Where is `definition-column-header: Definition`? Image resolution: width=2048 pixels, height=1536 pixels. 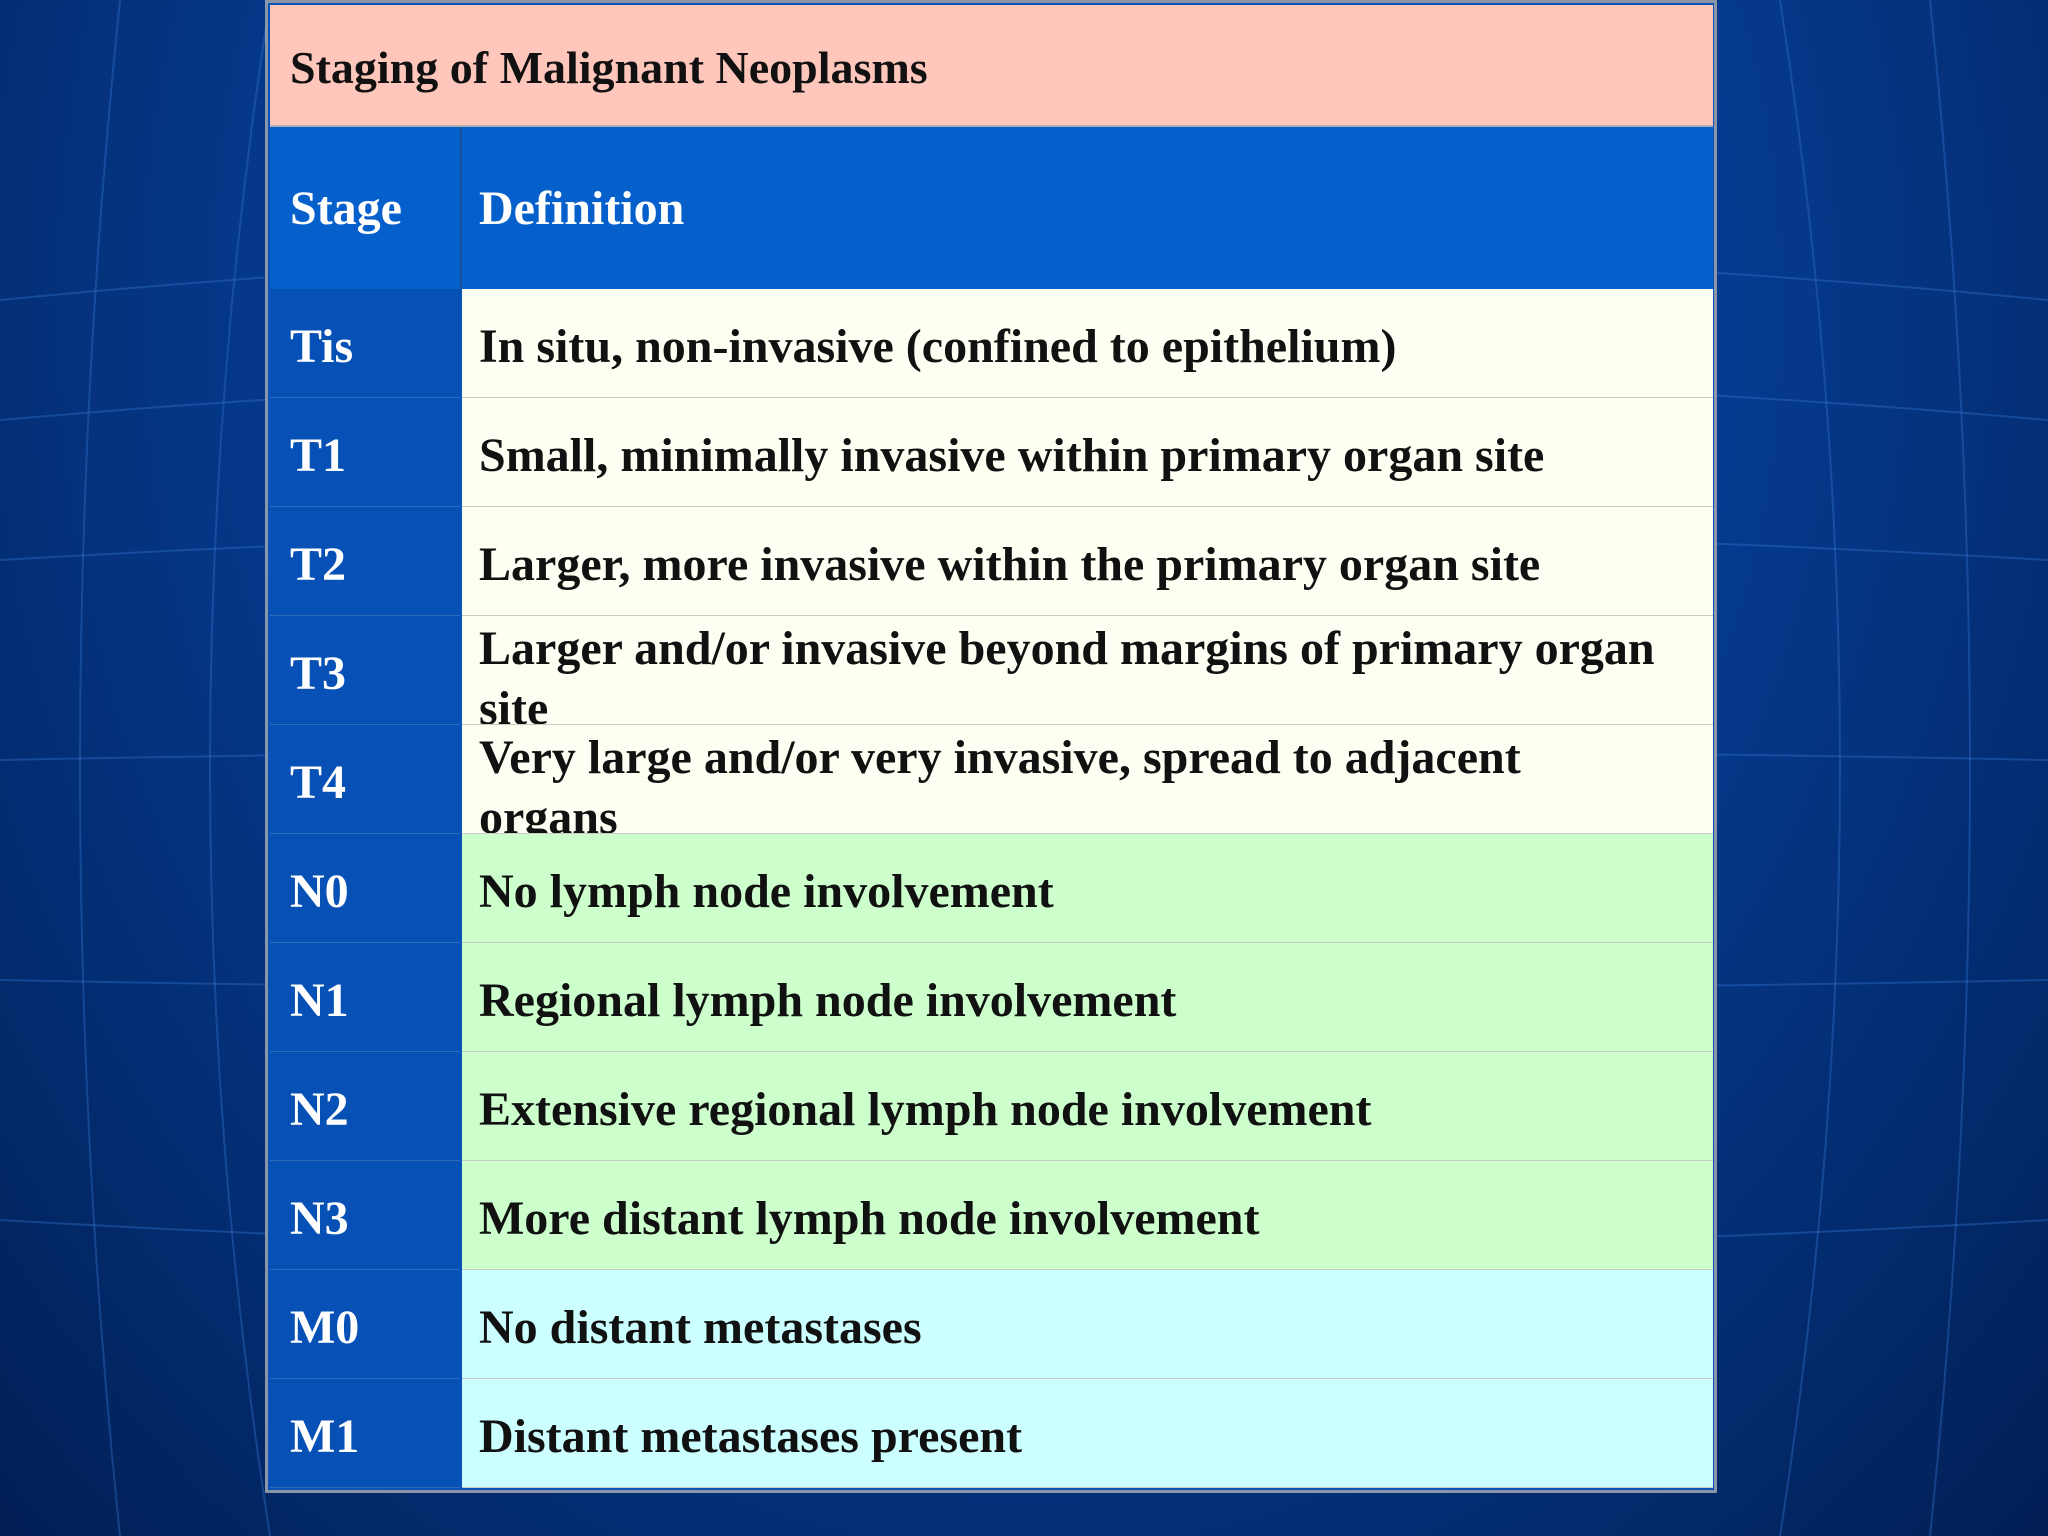 definition-column-header: Definition is located at coordinates (582, 208).